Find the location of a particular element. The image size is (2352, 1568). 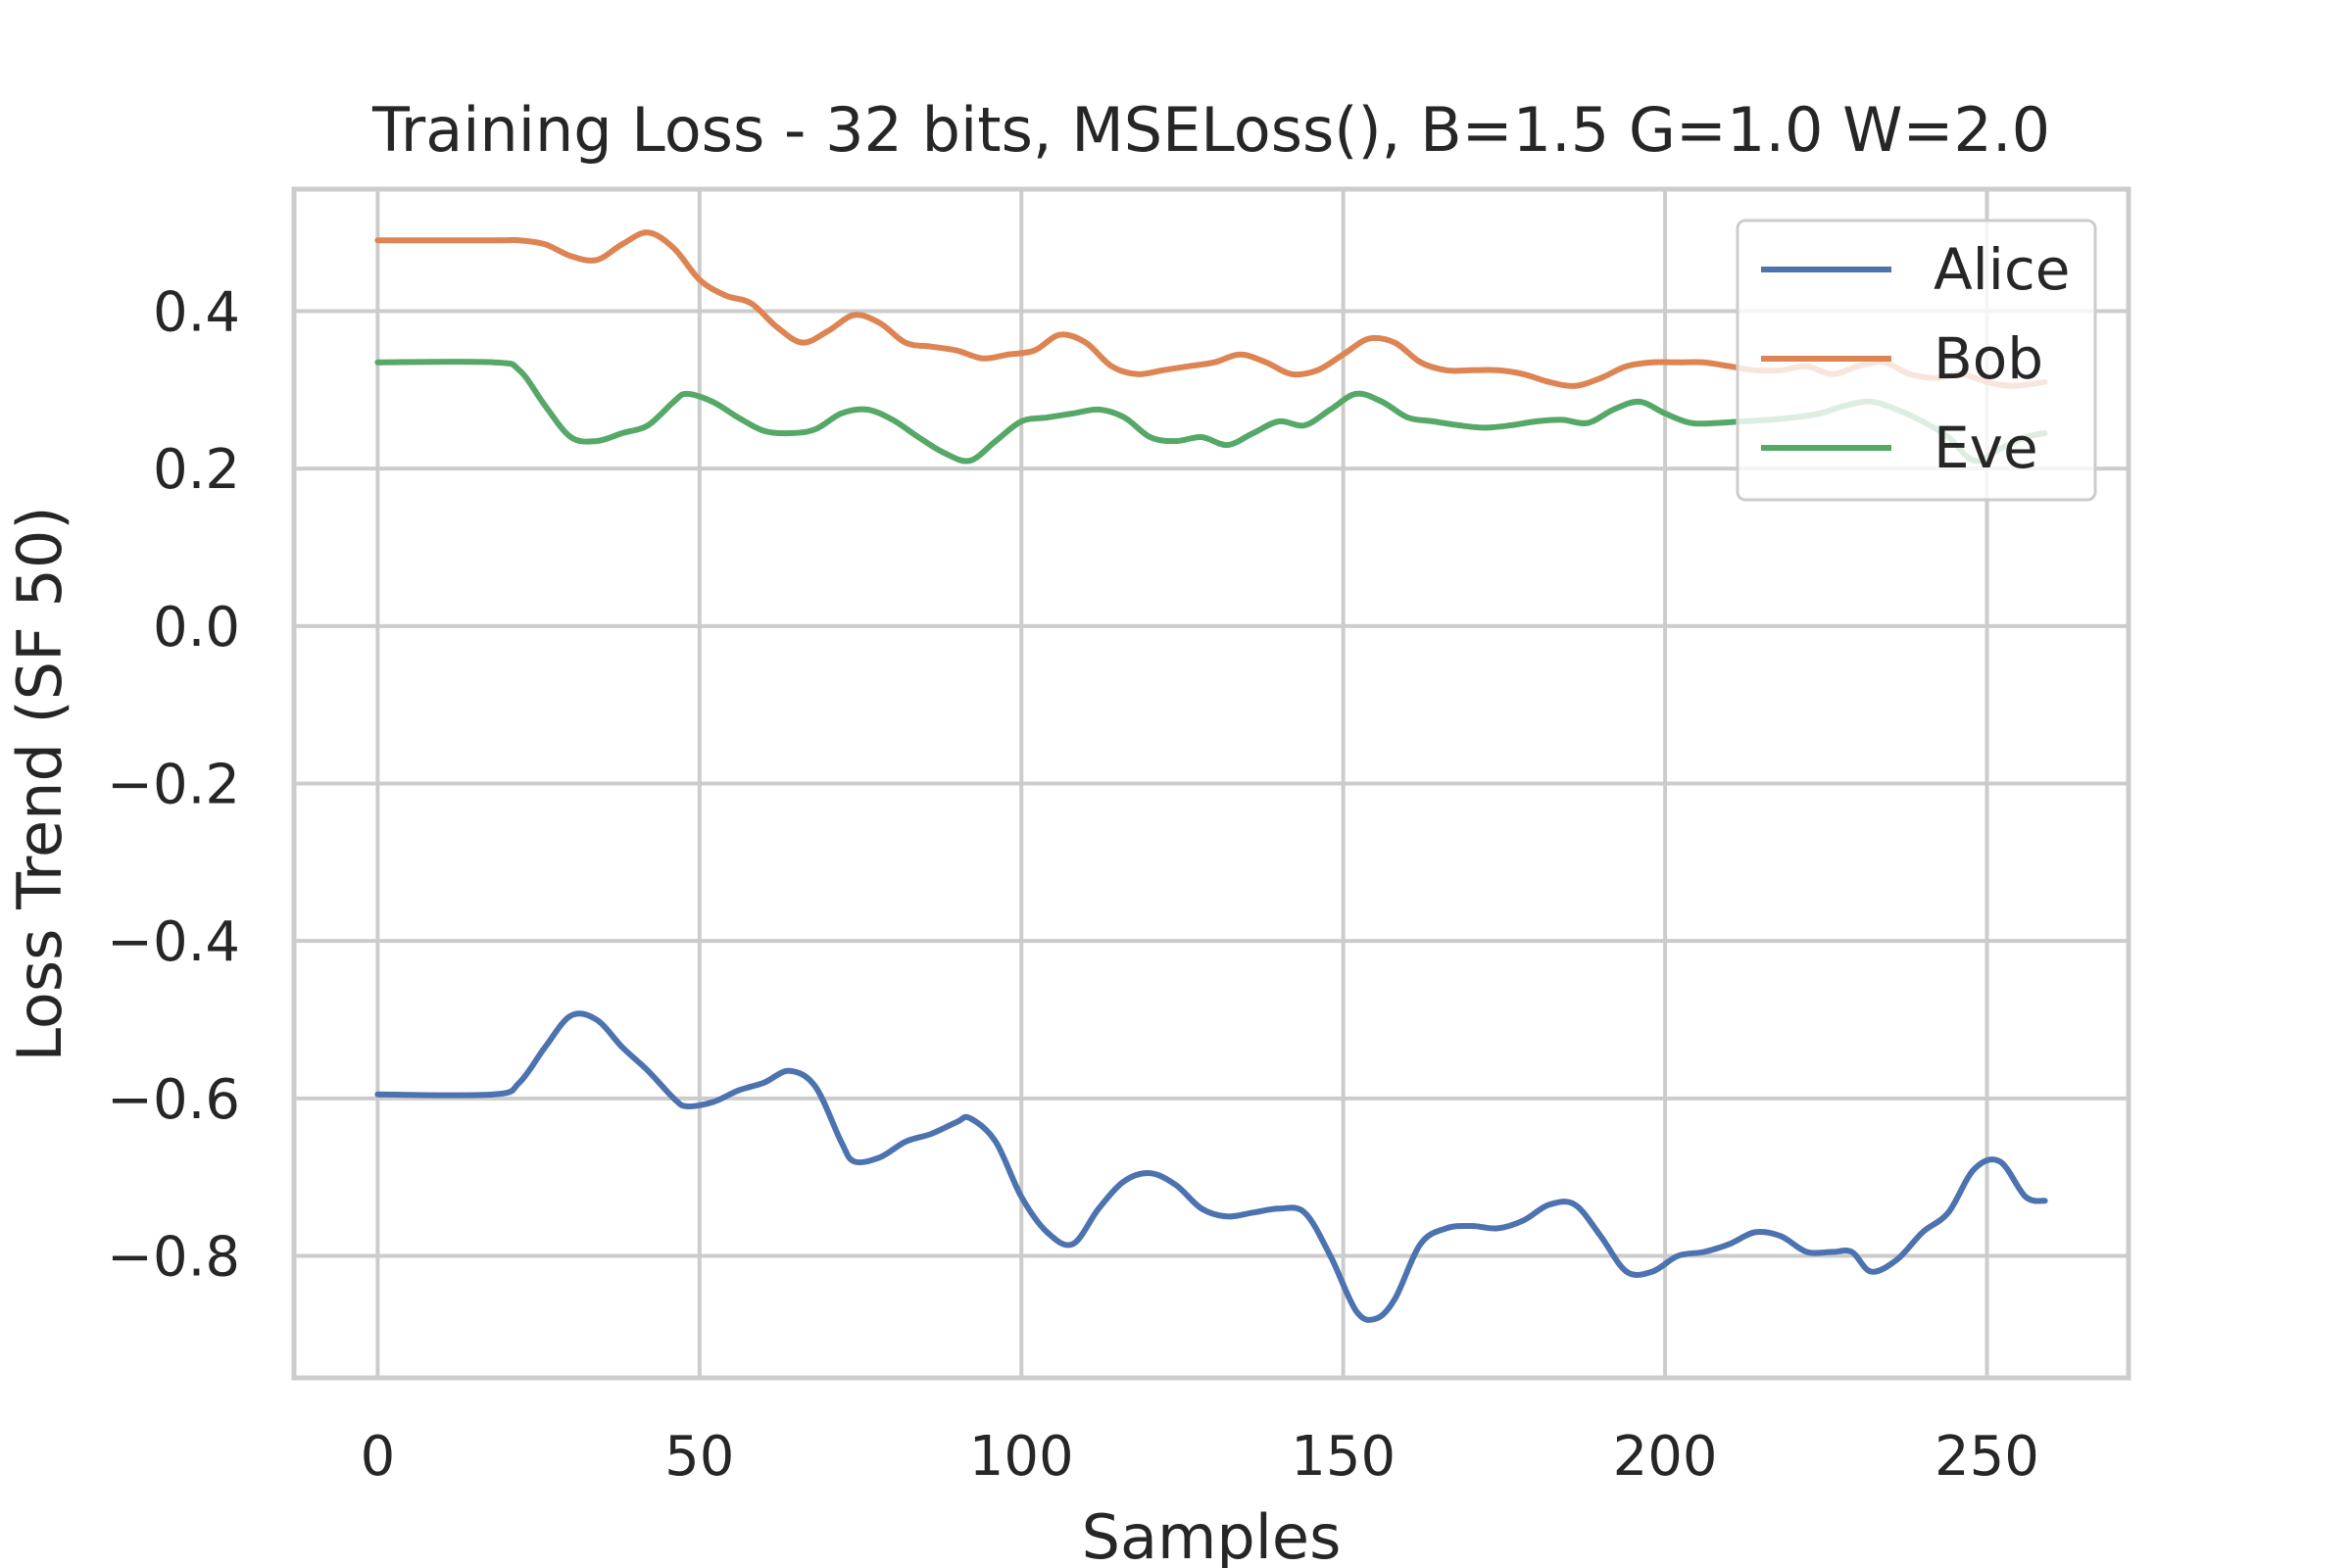

series-line-alice is located at coordinates (1211, 1166).